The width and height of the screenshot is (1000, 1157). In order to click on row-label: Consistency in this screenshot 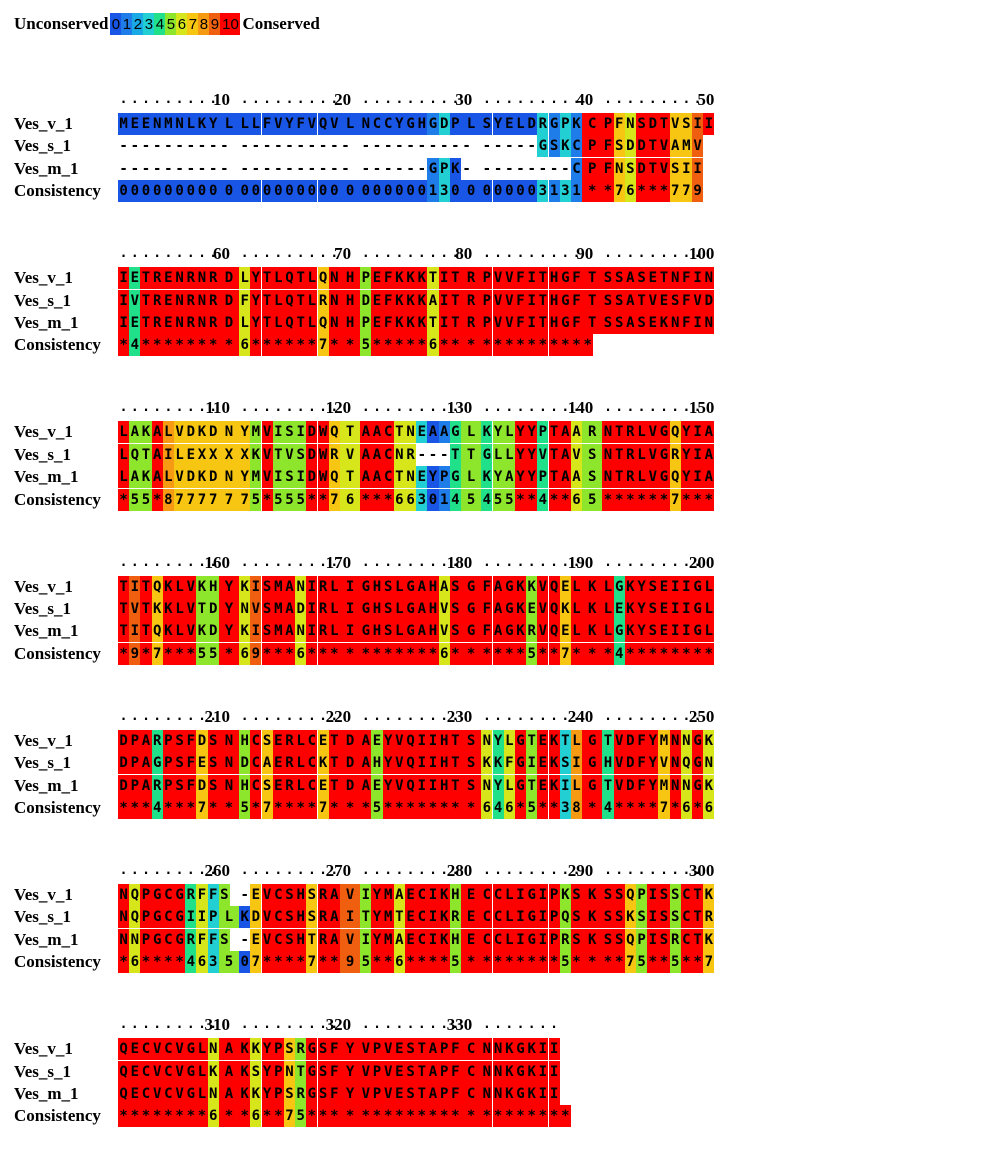, I will do `click(57, 191)`.